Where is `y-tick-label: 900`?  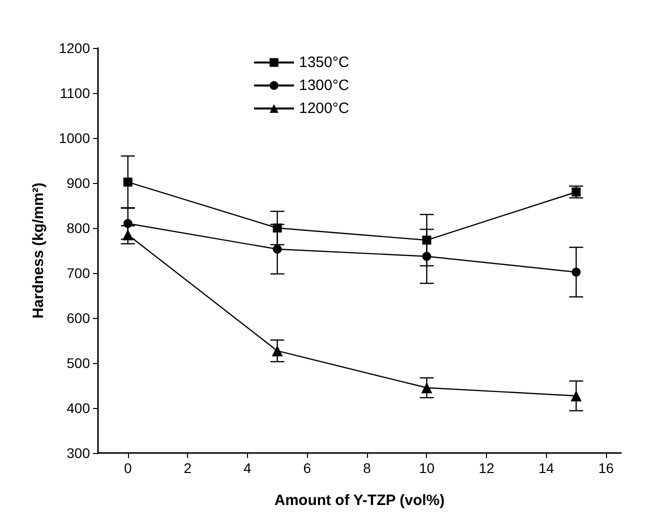 y-tick-label: 900 is located at coordinates (78, 183).